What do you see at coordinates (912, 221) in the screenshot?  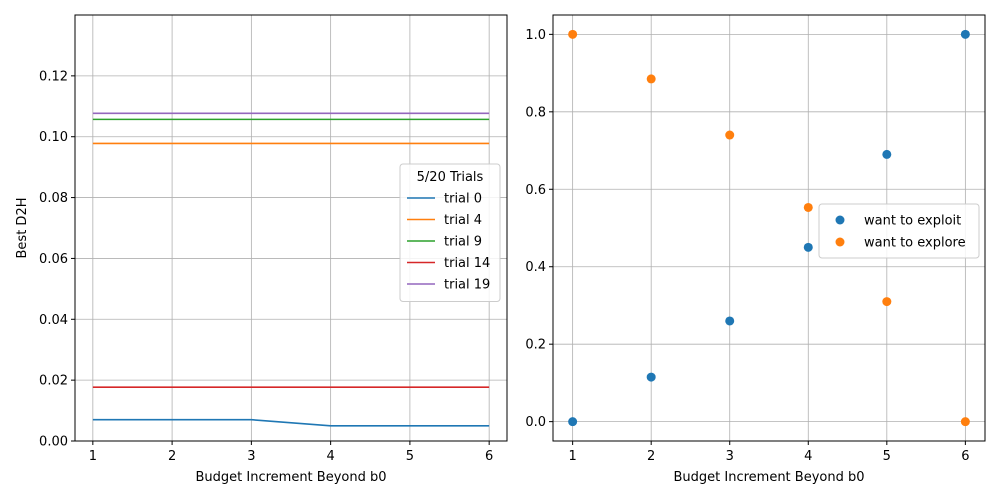 I see `legend-entry: want to exploit` at bounding box center [912, 221].